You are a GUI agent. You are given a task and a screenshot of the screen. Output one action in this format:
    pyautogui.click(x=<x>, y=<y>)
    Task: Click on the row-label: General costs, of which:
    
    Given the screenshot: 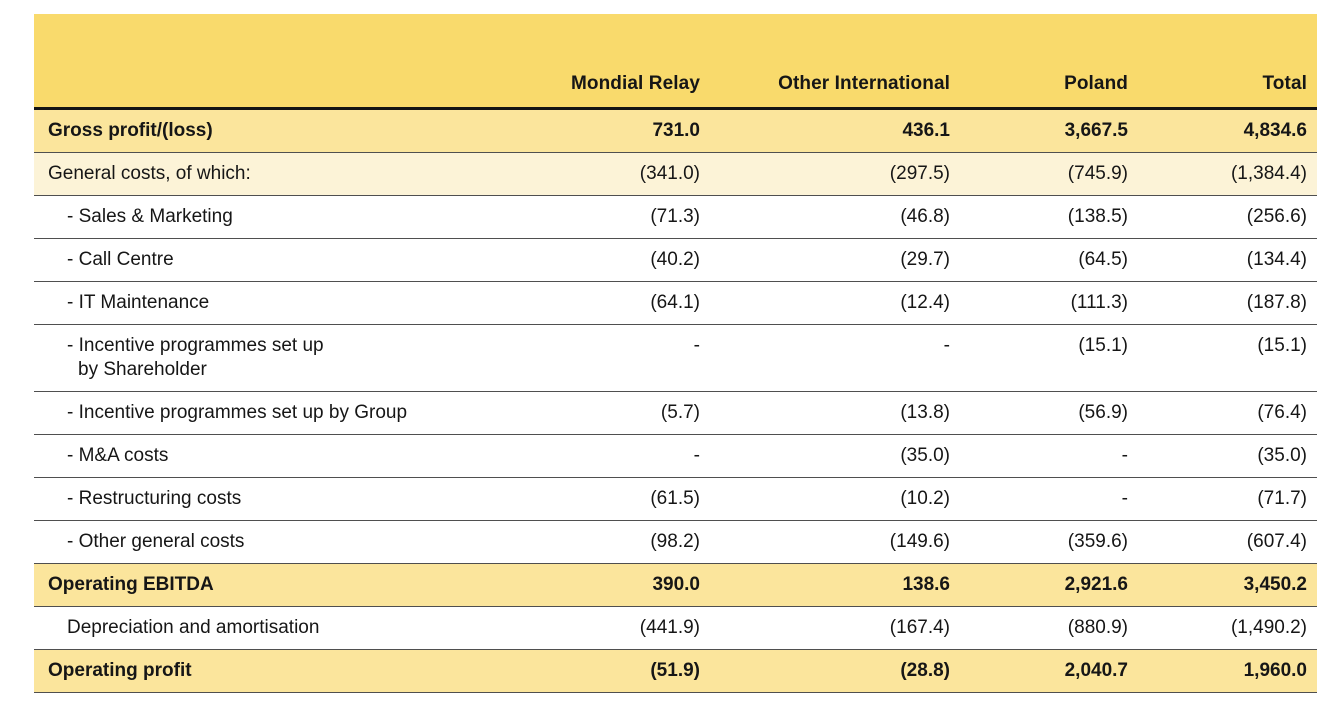 What is the action you would take?
    pyautogui.click(x=272, y=174)
    